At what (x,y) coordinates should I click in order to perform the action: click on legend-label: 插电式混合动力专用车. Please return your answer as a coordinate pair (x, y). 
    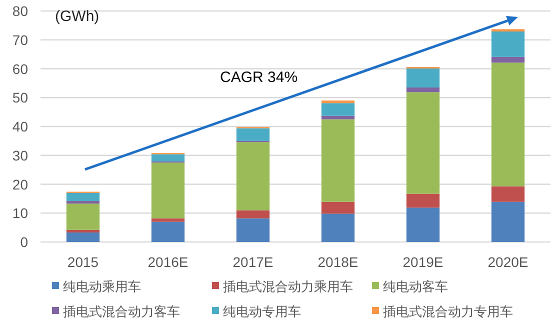
    Looking at the image, I should click on (448, 311).